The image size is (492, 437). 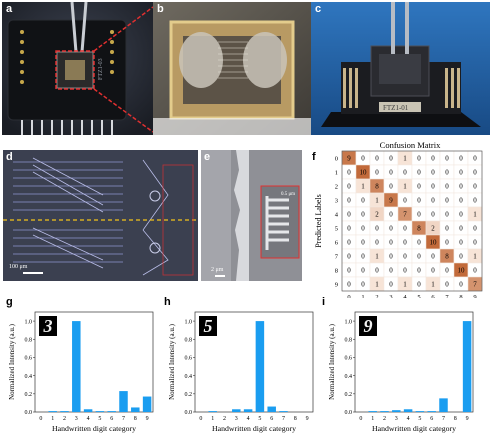 I want to click on panel-label-a: a, so click(x=9, y=9).